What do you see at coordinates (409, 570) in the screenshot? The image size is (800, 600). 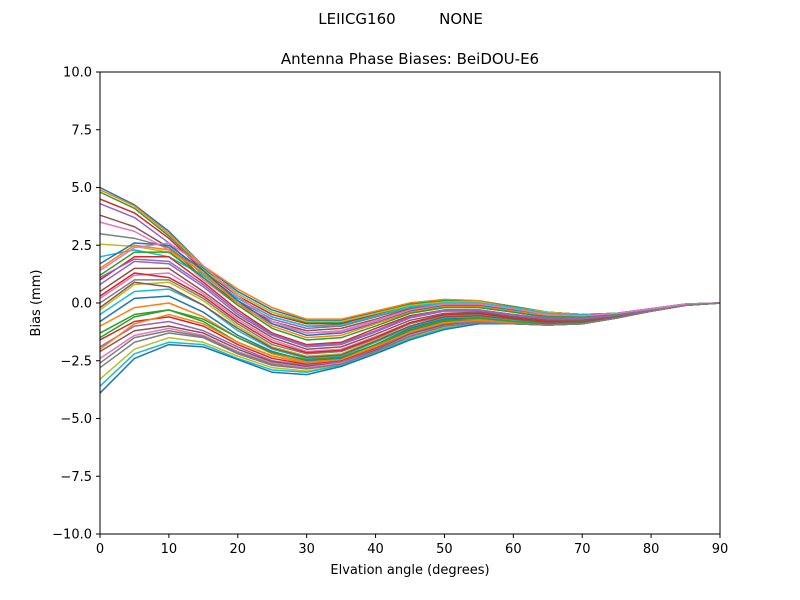 I see `x-axis-label: Elvation angle (degrees)` at bounding box center [409, 570].